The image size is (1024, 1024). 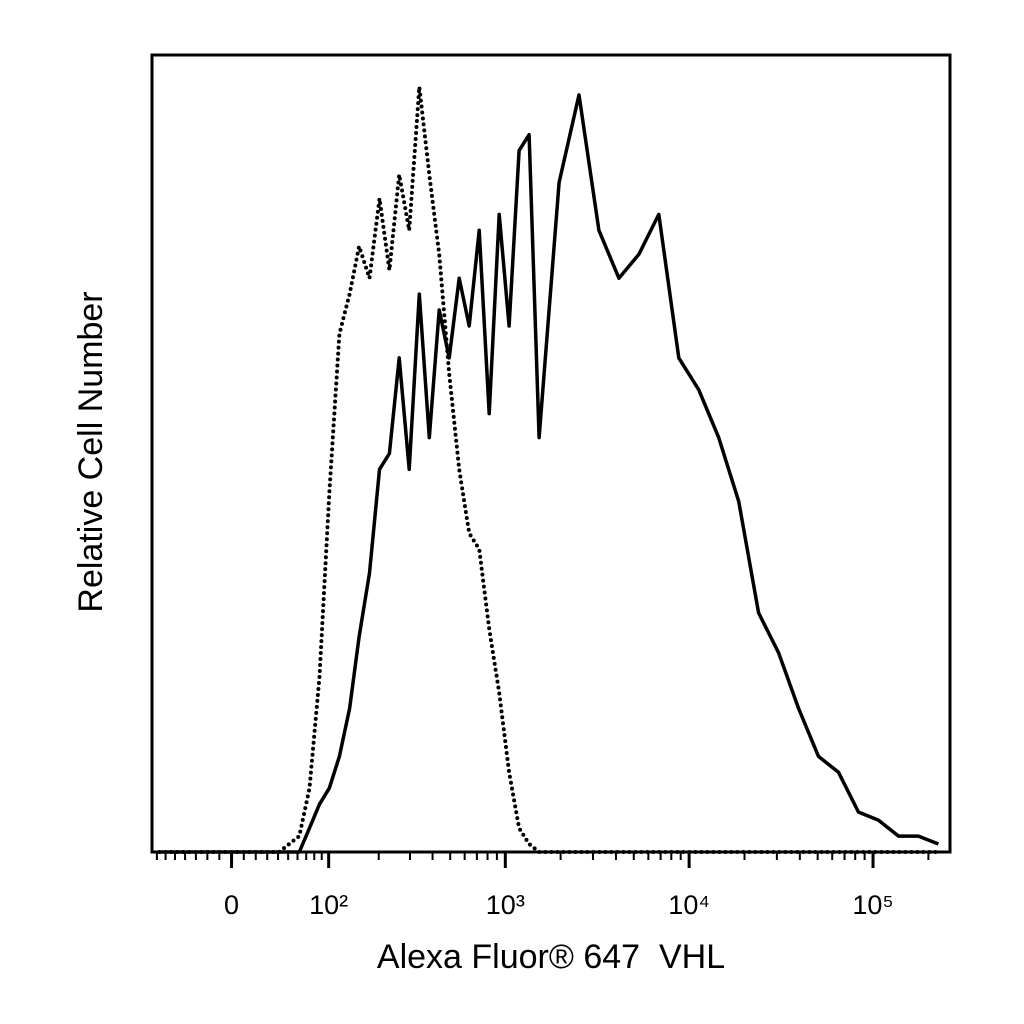 What do you see at coordinates (328, 905) in the screenshot?
I see `x-tick-label: 10²` at bounding box center [328, 905].